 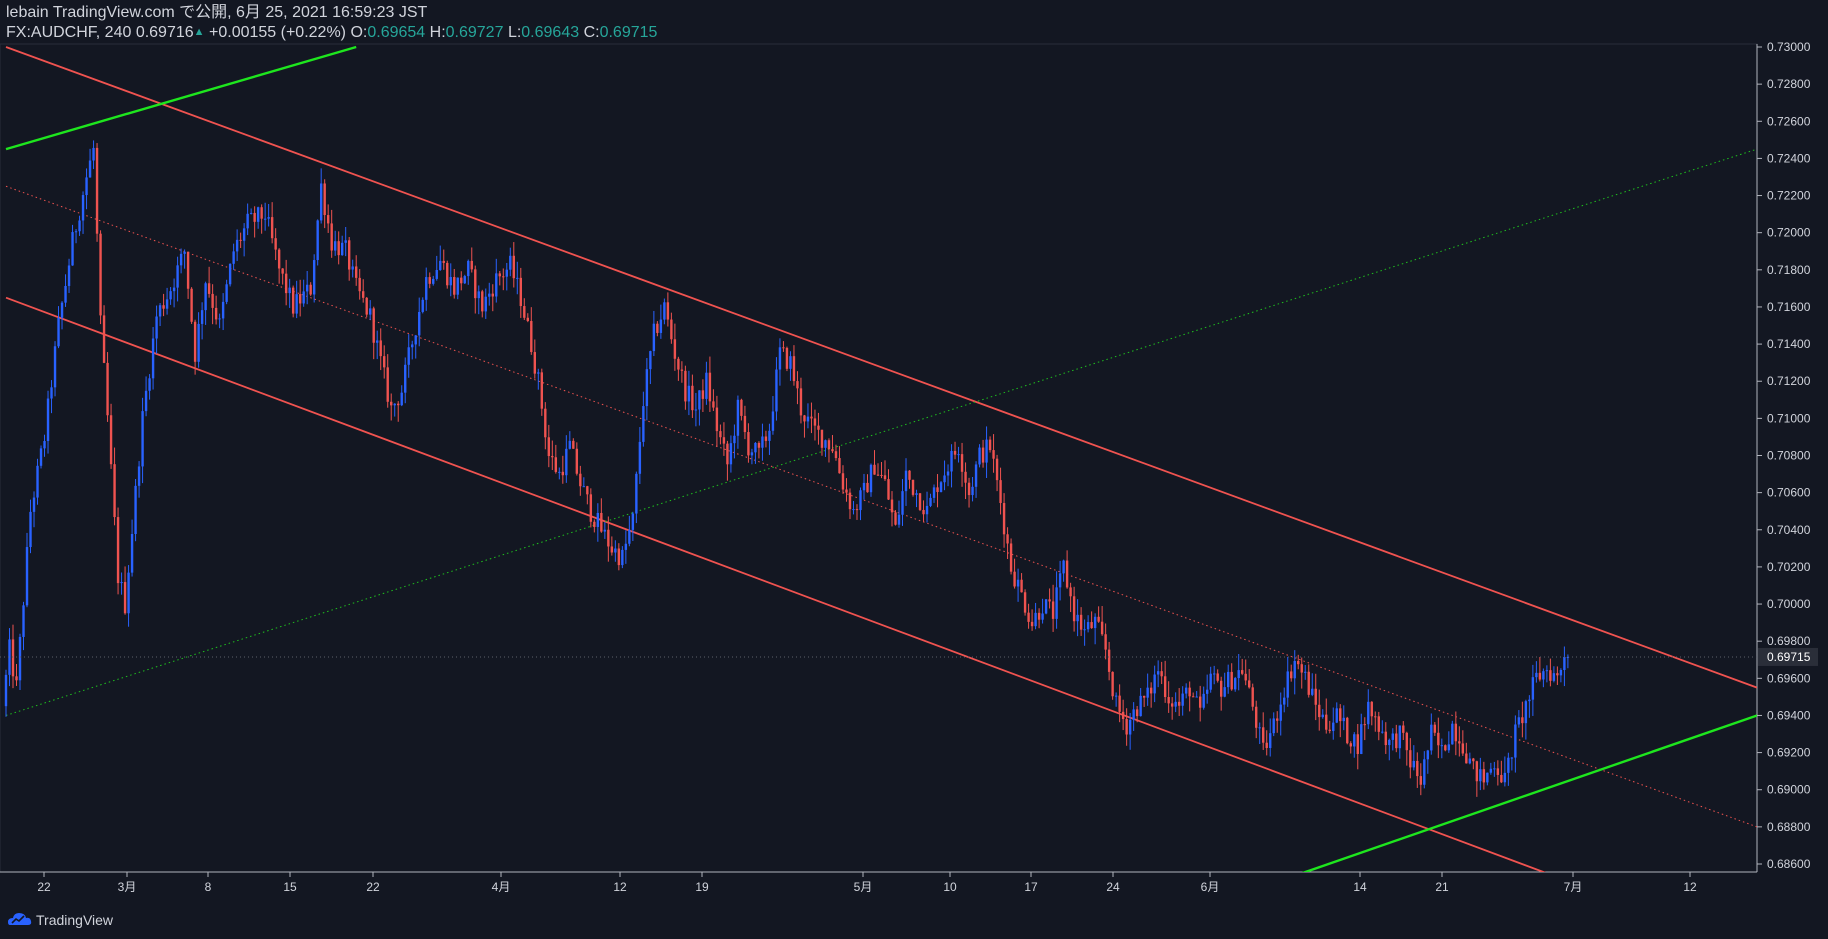 What do you see at coordinates (1573, 887) in the screenshot?
I see `time-tick-label: 7月` at bounding box center [1573, 887].